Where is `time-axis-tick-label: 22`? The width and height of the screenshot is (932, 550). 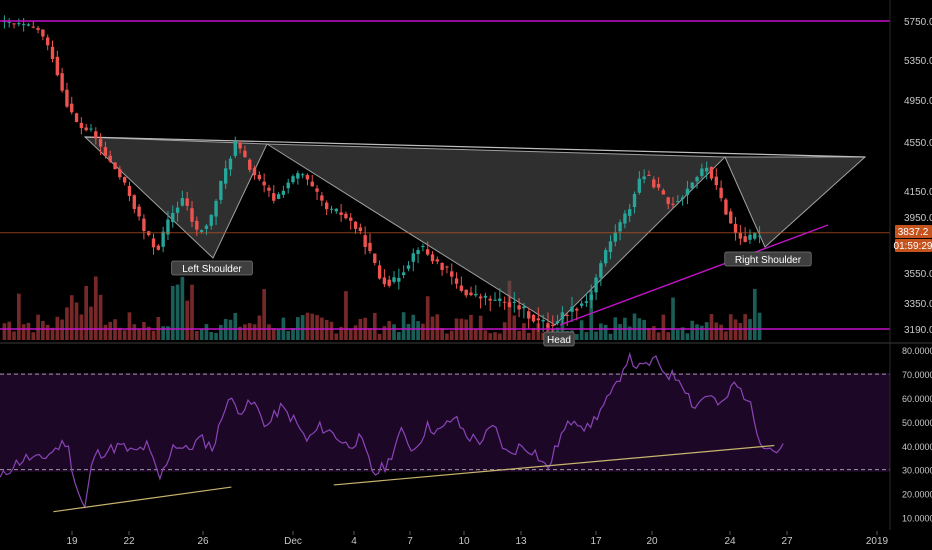 time-axis-tick-label: 22 is located at coordinates (129, 541).